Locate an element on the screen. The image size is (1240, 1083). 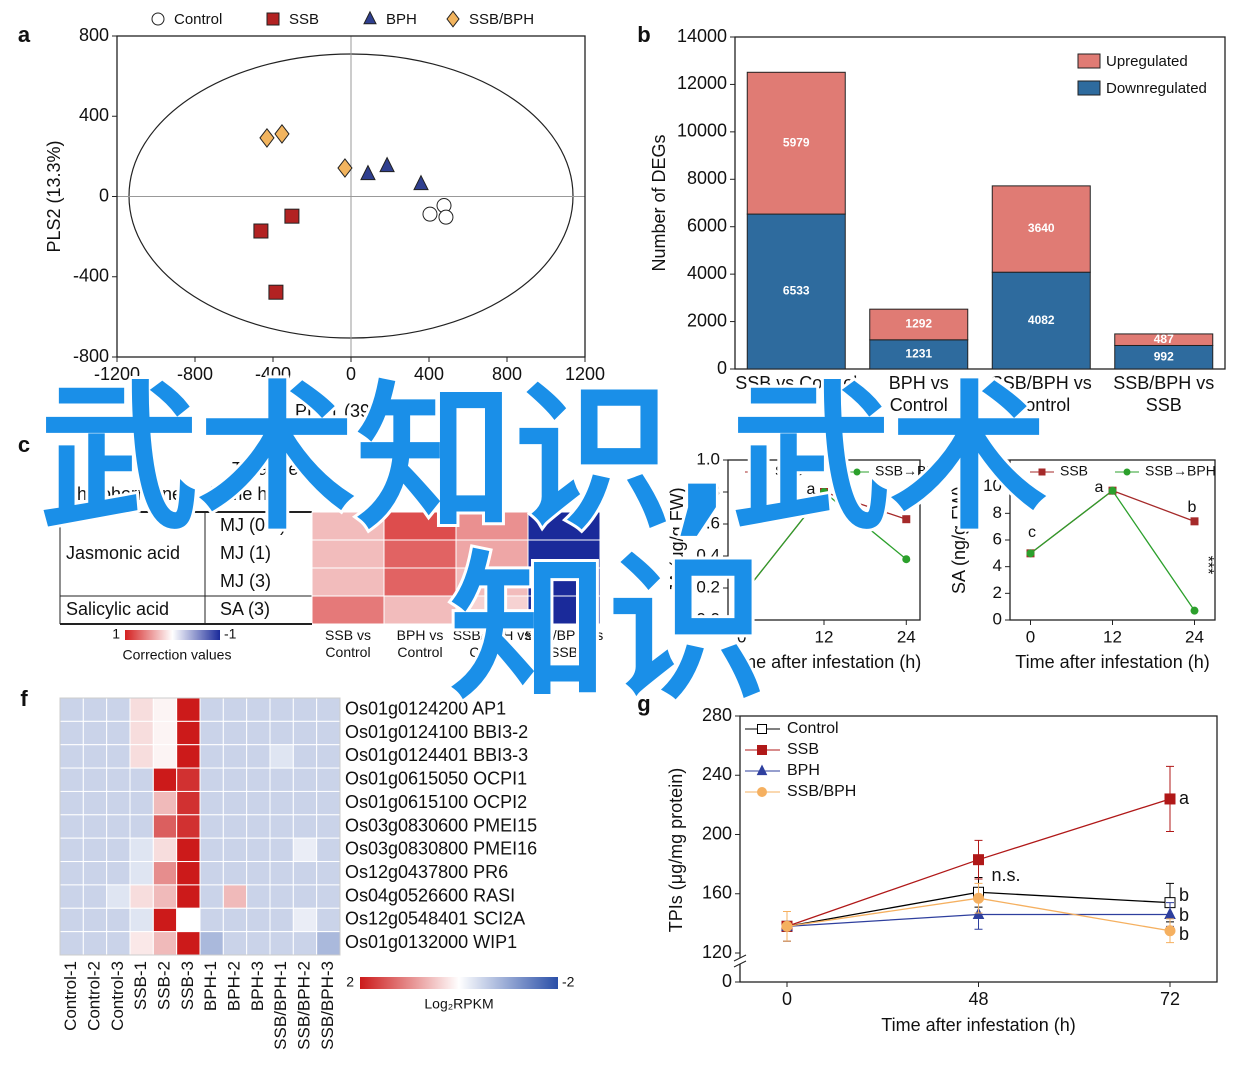
x-tick-label: -400 is located at coordinates (273, 374).